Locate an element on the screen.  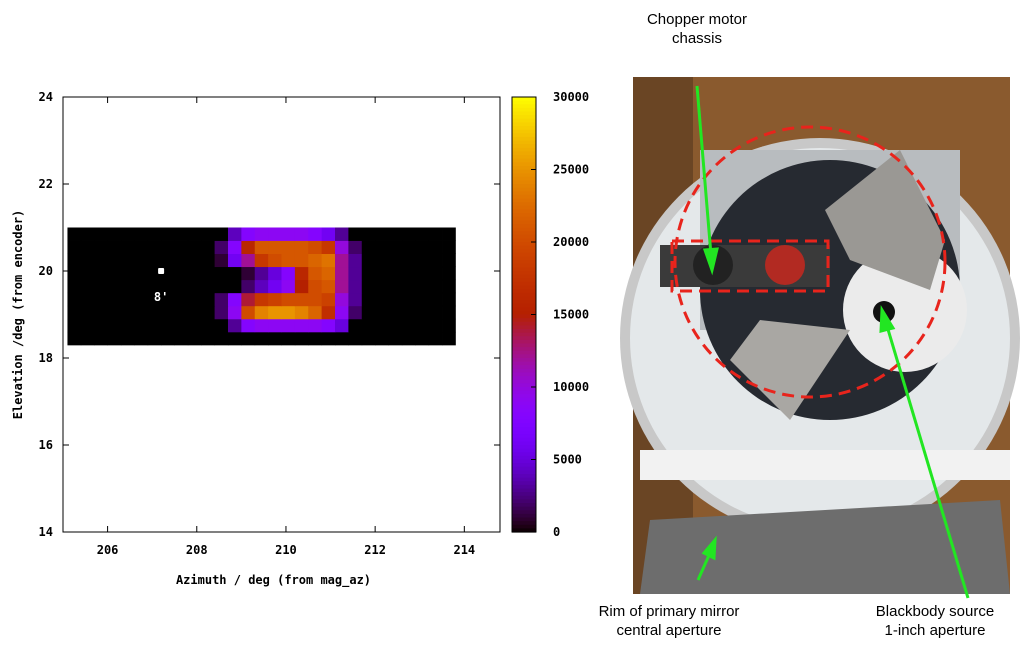
arrow is located at coordinates (704, 566).